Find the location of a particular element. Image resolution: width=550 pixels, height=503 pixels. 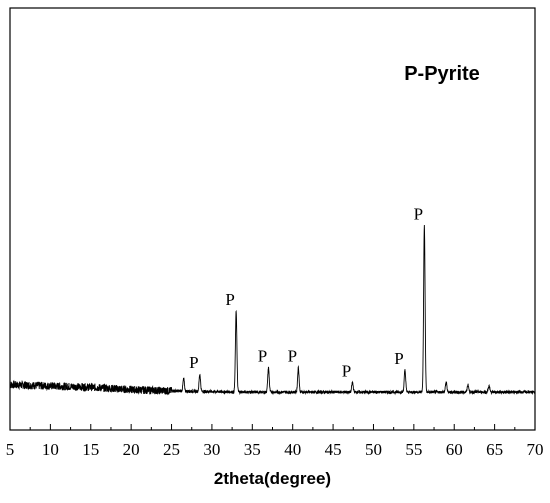

peak-labels: P P P P P P P is located at coordinates (306, 293).